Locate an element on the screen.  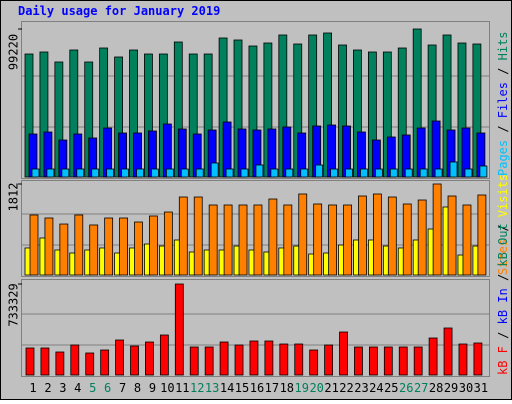
x-tick-label: 3 is located at coordinates (62, 388).